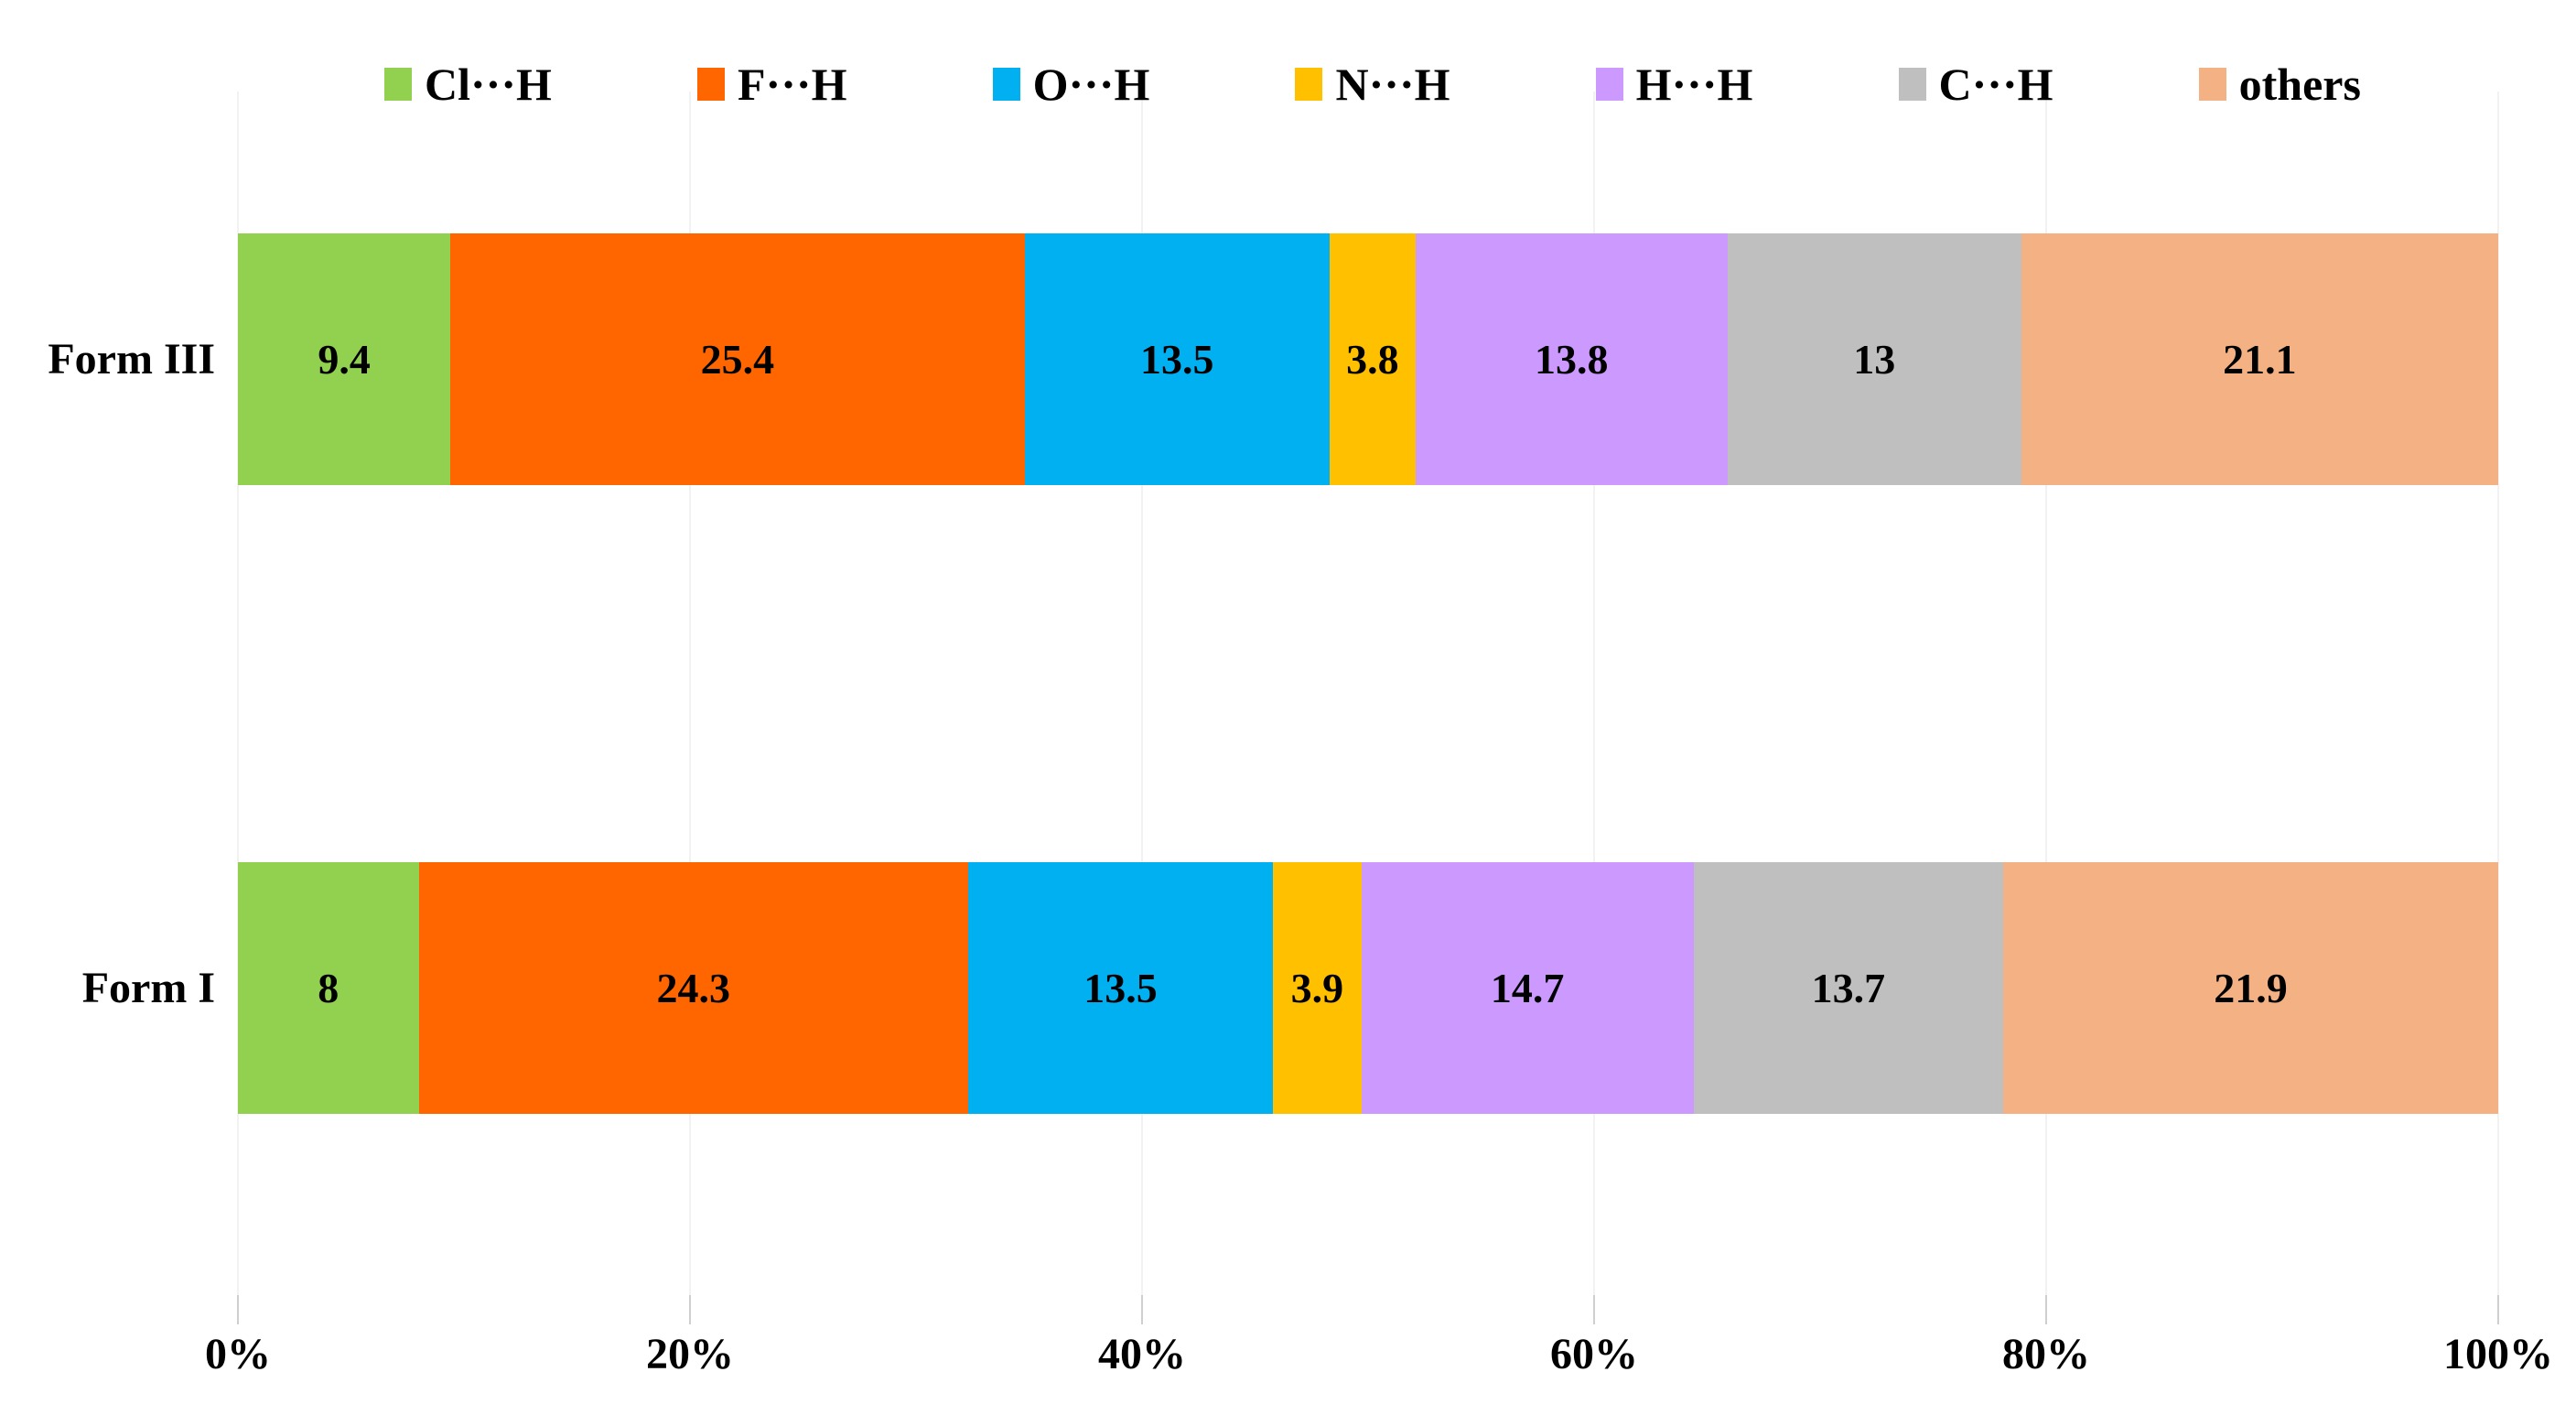  Describe the element at coordinates (238, 1354) in the screenshot. I see `x-tick-label: 0%` at that location.